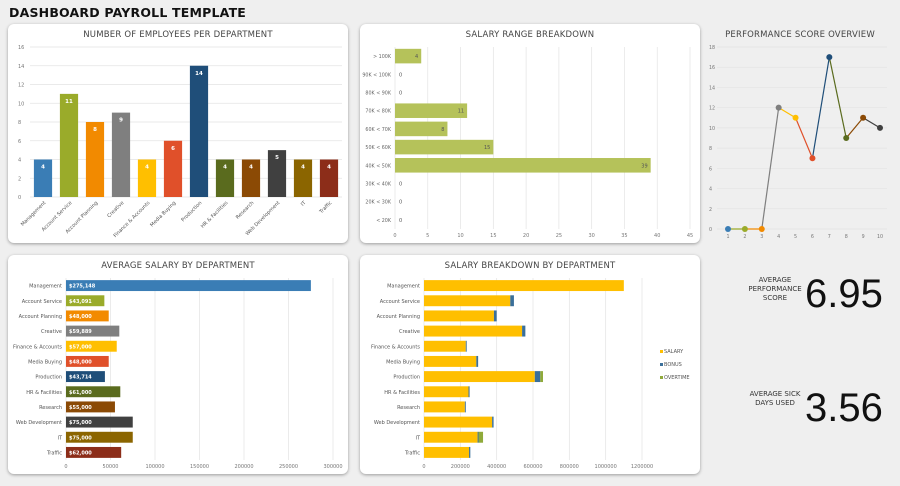 The image size is (900, 486). I want to click on x-tick-label: 35, so click(624, 236).